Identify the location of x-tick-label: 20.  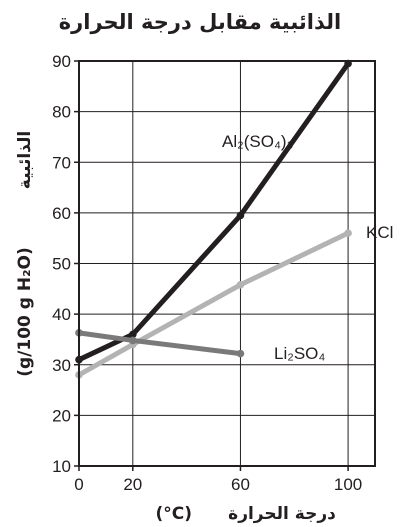
(132, 484).